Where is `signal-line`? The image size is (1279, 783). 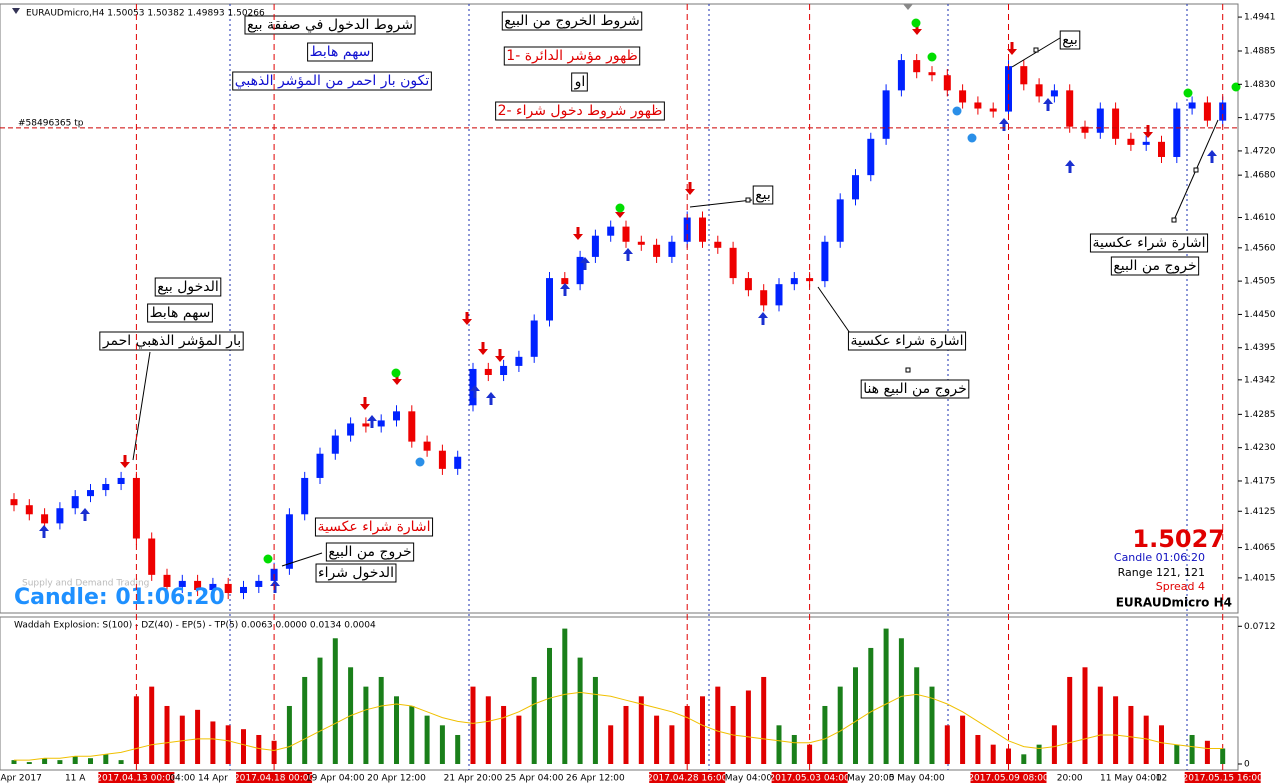
signal-line is located at coordinates (618, 726).